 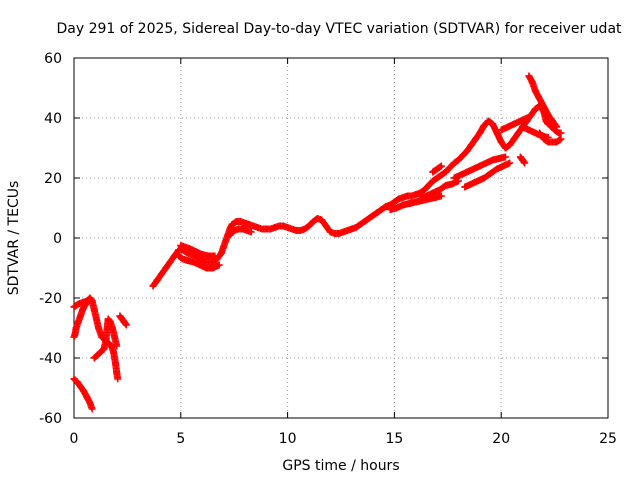 I want to click on x-tick-label: 15, so click(x=394, y=439).